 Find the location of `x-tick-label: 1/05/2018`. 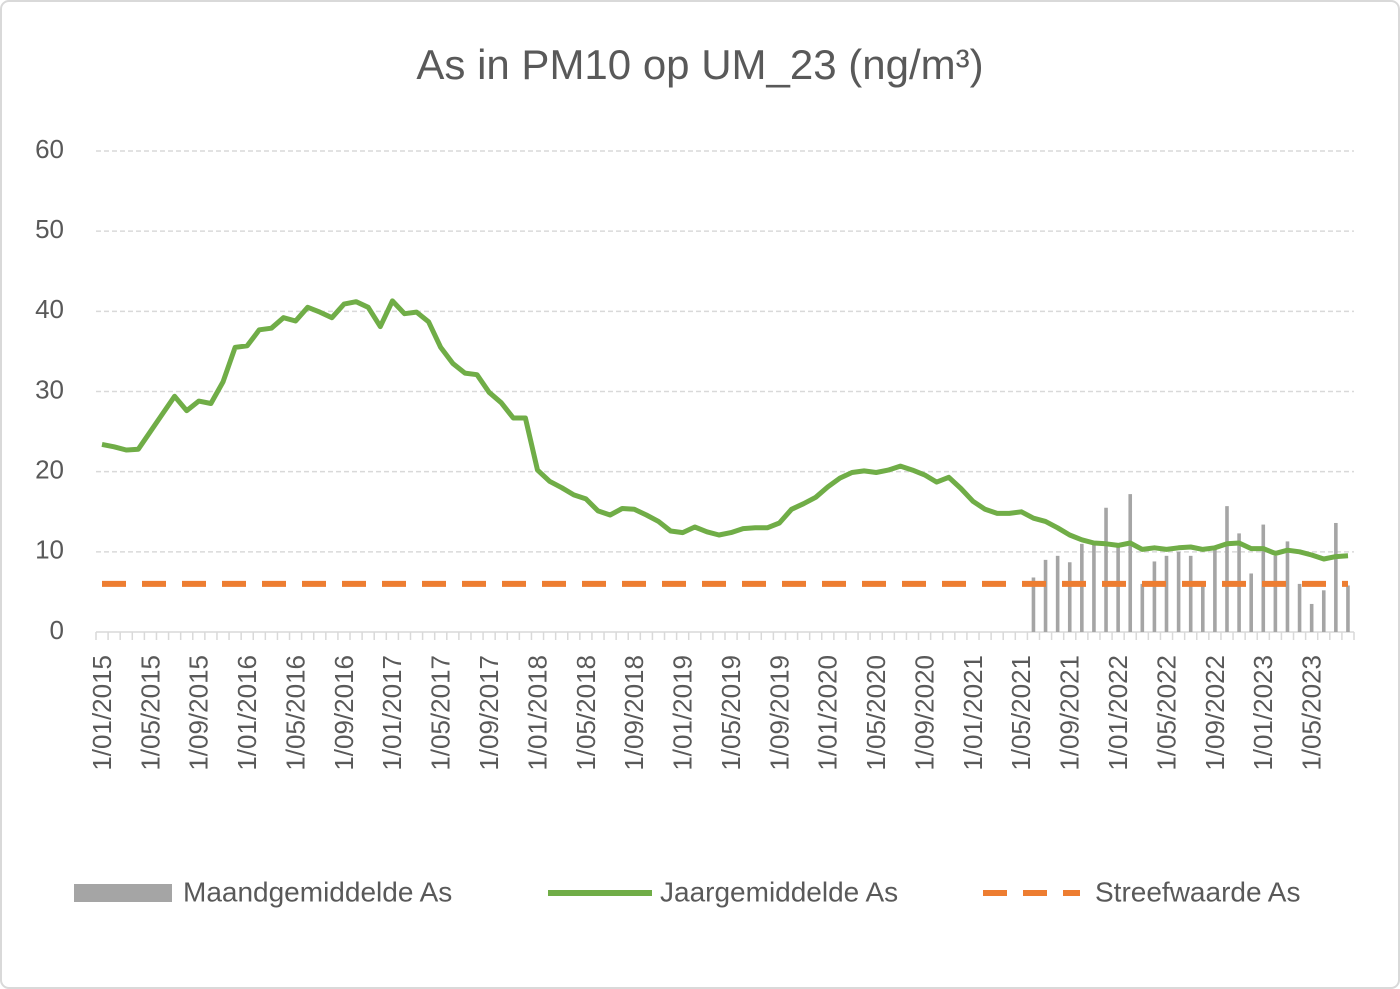

x-tick-label: 1/05/2018 is located at coordinates (586, 713).